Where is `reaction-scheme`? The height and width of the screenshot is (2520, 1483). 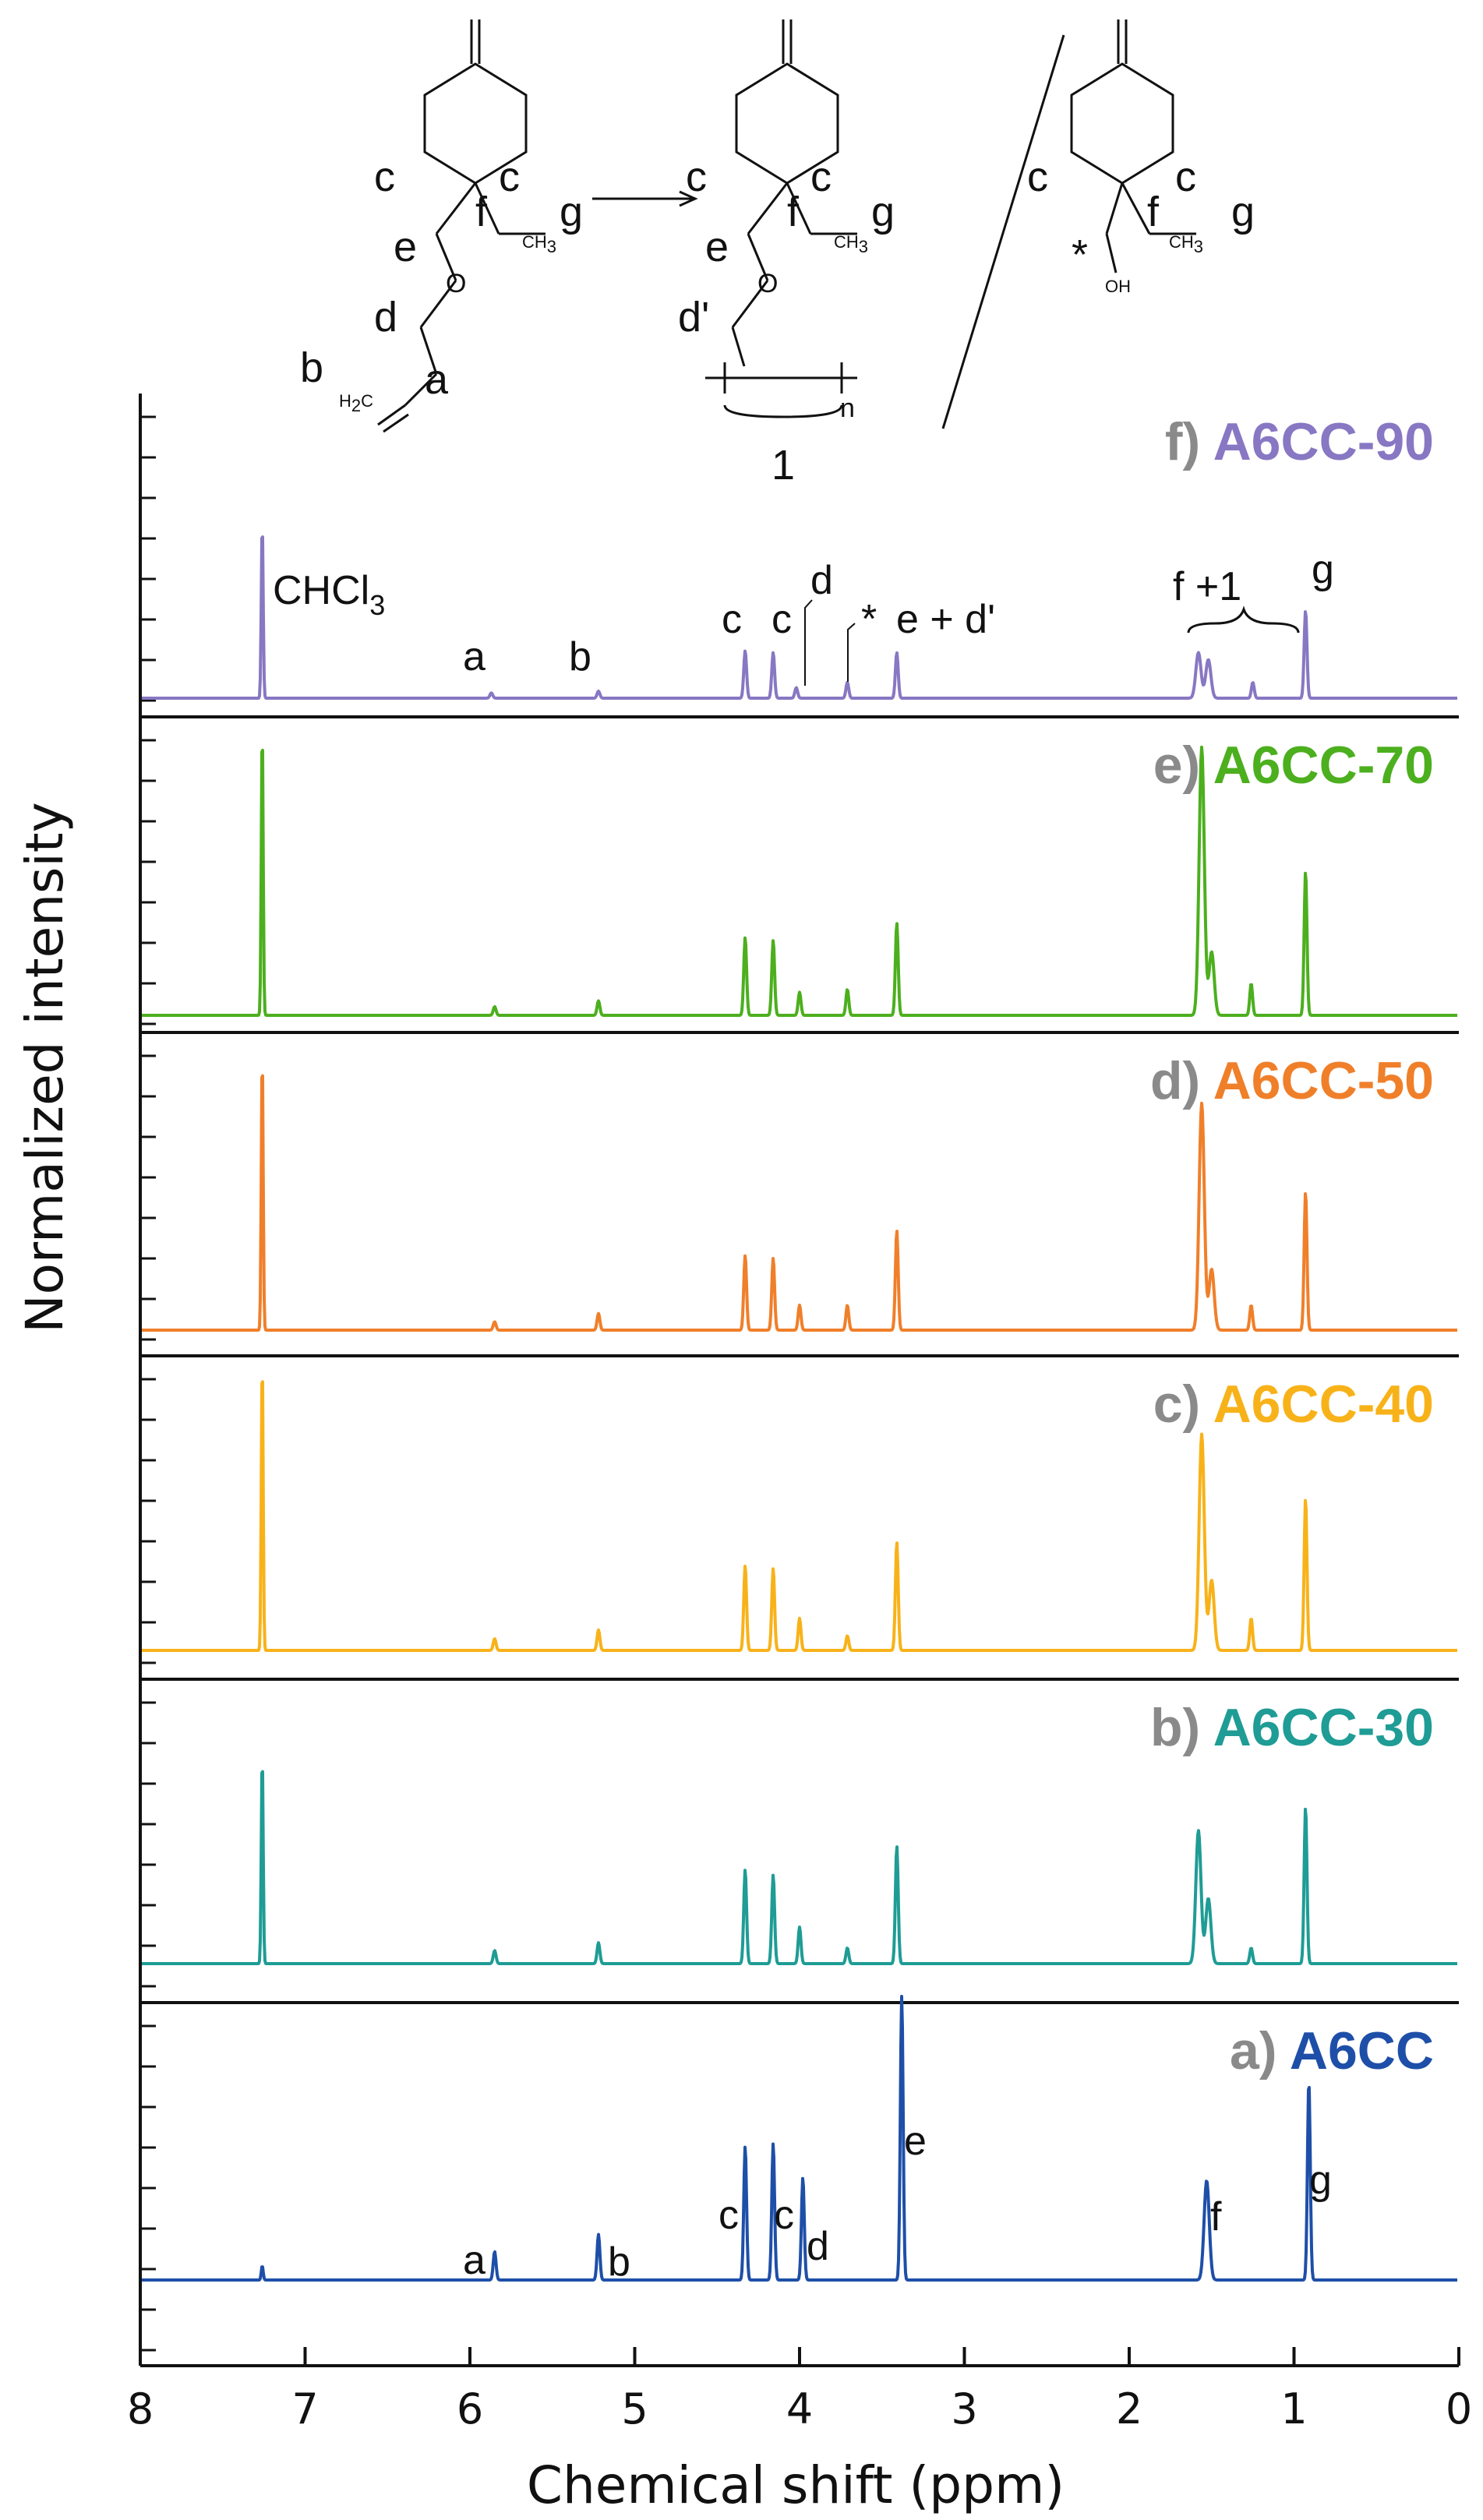 reaction-scheme is located at coordinates (786, 226).